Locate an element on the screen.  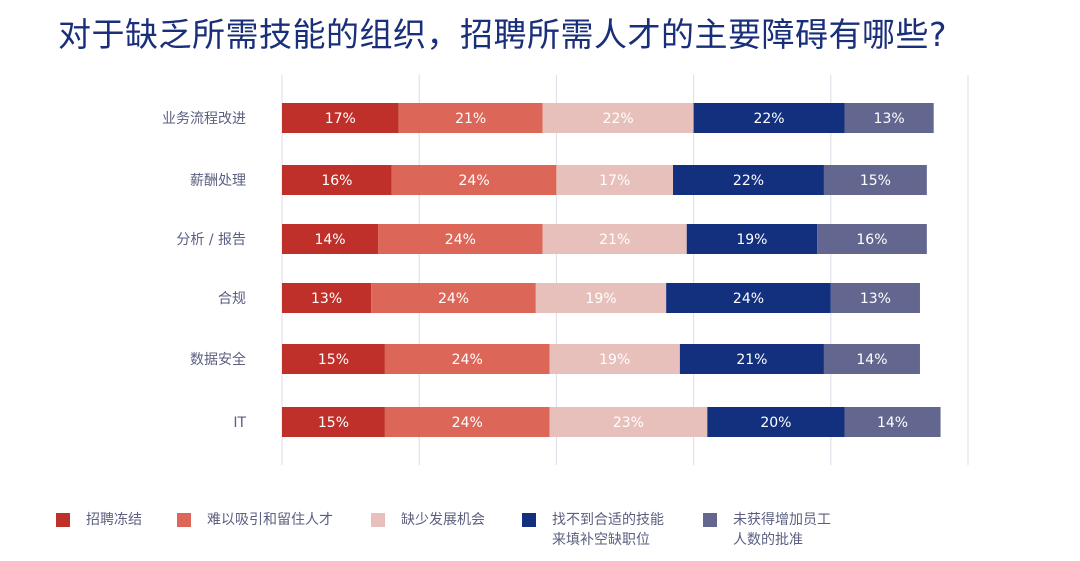
legend-item: 难以吸引和留住人才 is located at coordinates (255, 520).